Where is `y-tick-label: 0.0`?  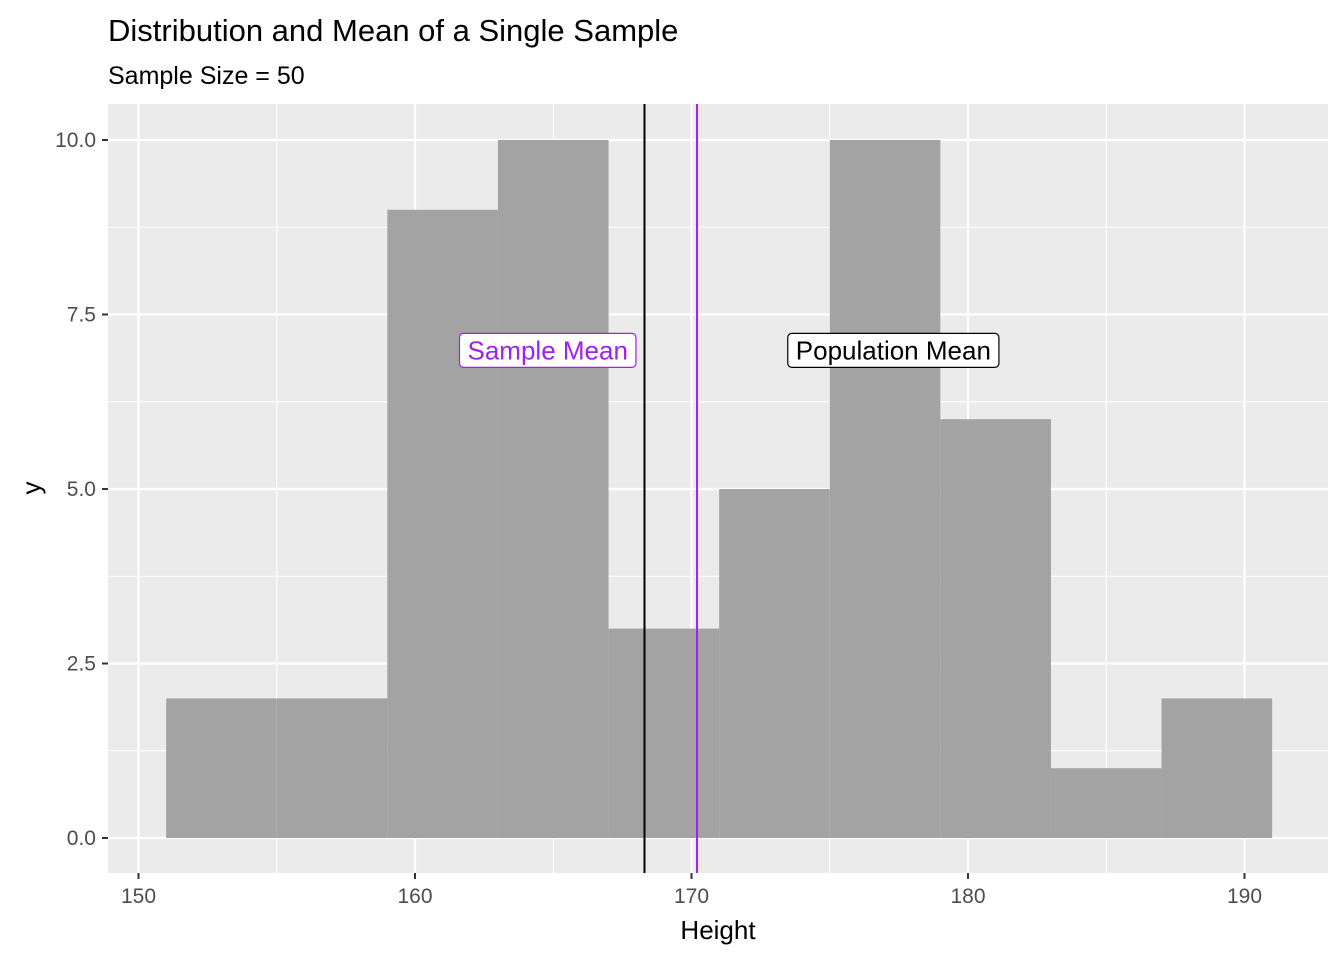 y-tick-label: 0.0 is located at coordinates (81, 838).